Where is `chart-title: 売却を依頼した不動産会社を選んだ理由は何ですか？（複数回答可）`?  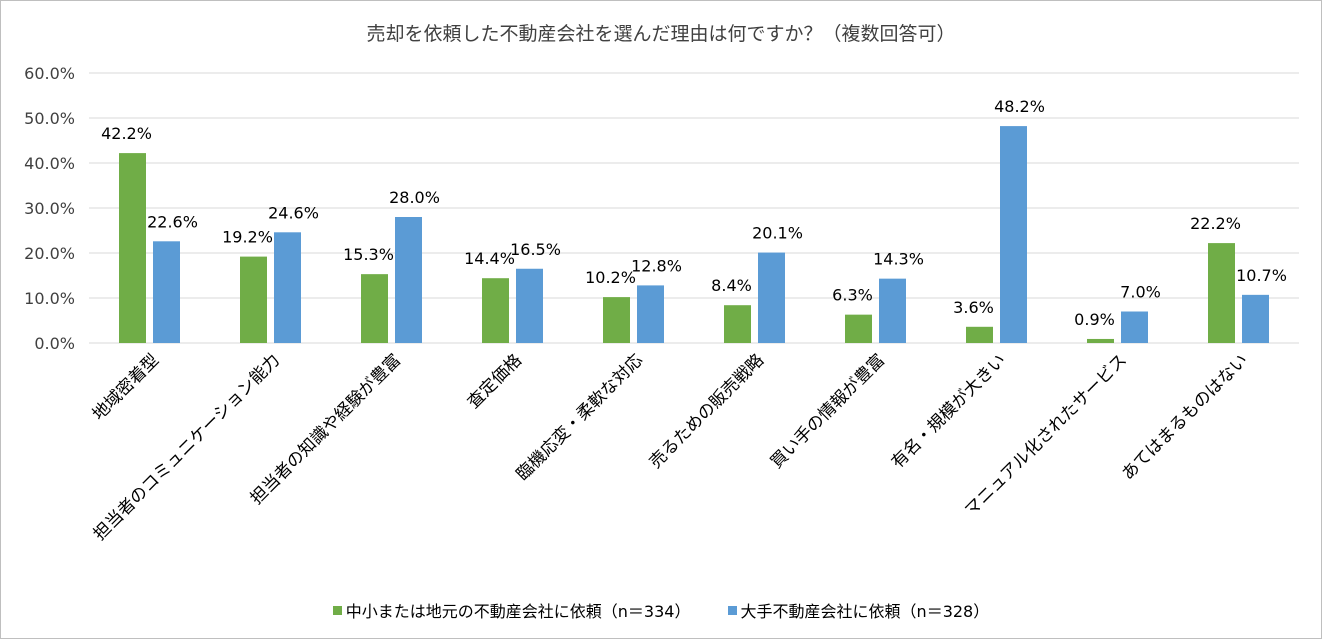
chart-title: 売却を依頼した不動産会社を選んだ理由は何ですか？（複数回答可） is located at coordinates (661, 34).